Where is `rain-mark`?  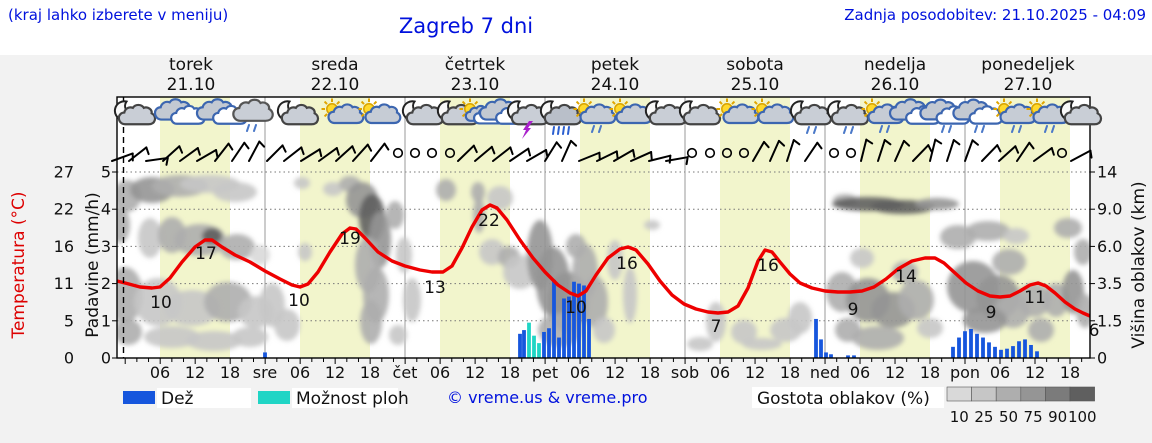 rain-mark is located at coordinates (563, 130).